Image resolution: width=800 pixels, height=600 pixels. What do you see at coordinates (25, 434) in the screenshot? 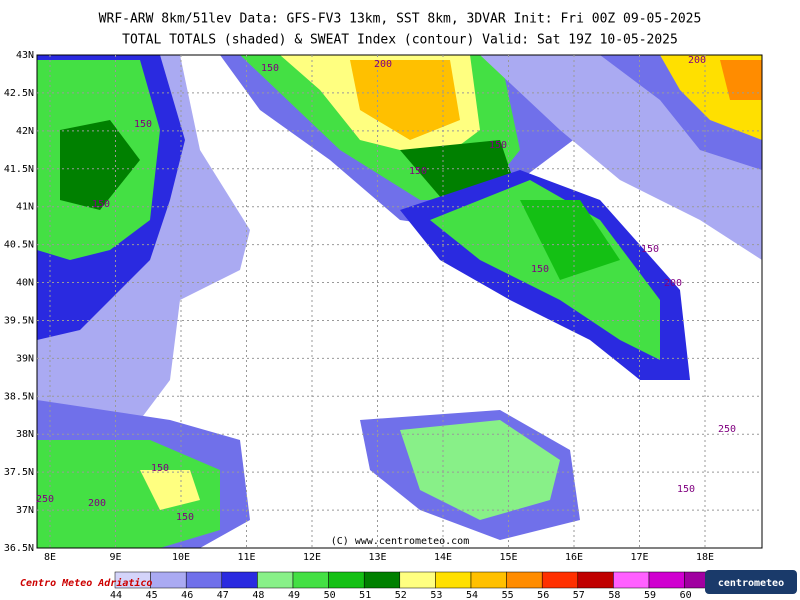
I see `lat-label: 38N` at bounding box center [25, 434].